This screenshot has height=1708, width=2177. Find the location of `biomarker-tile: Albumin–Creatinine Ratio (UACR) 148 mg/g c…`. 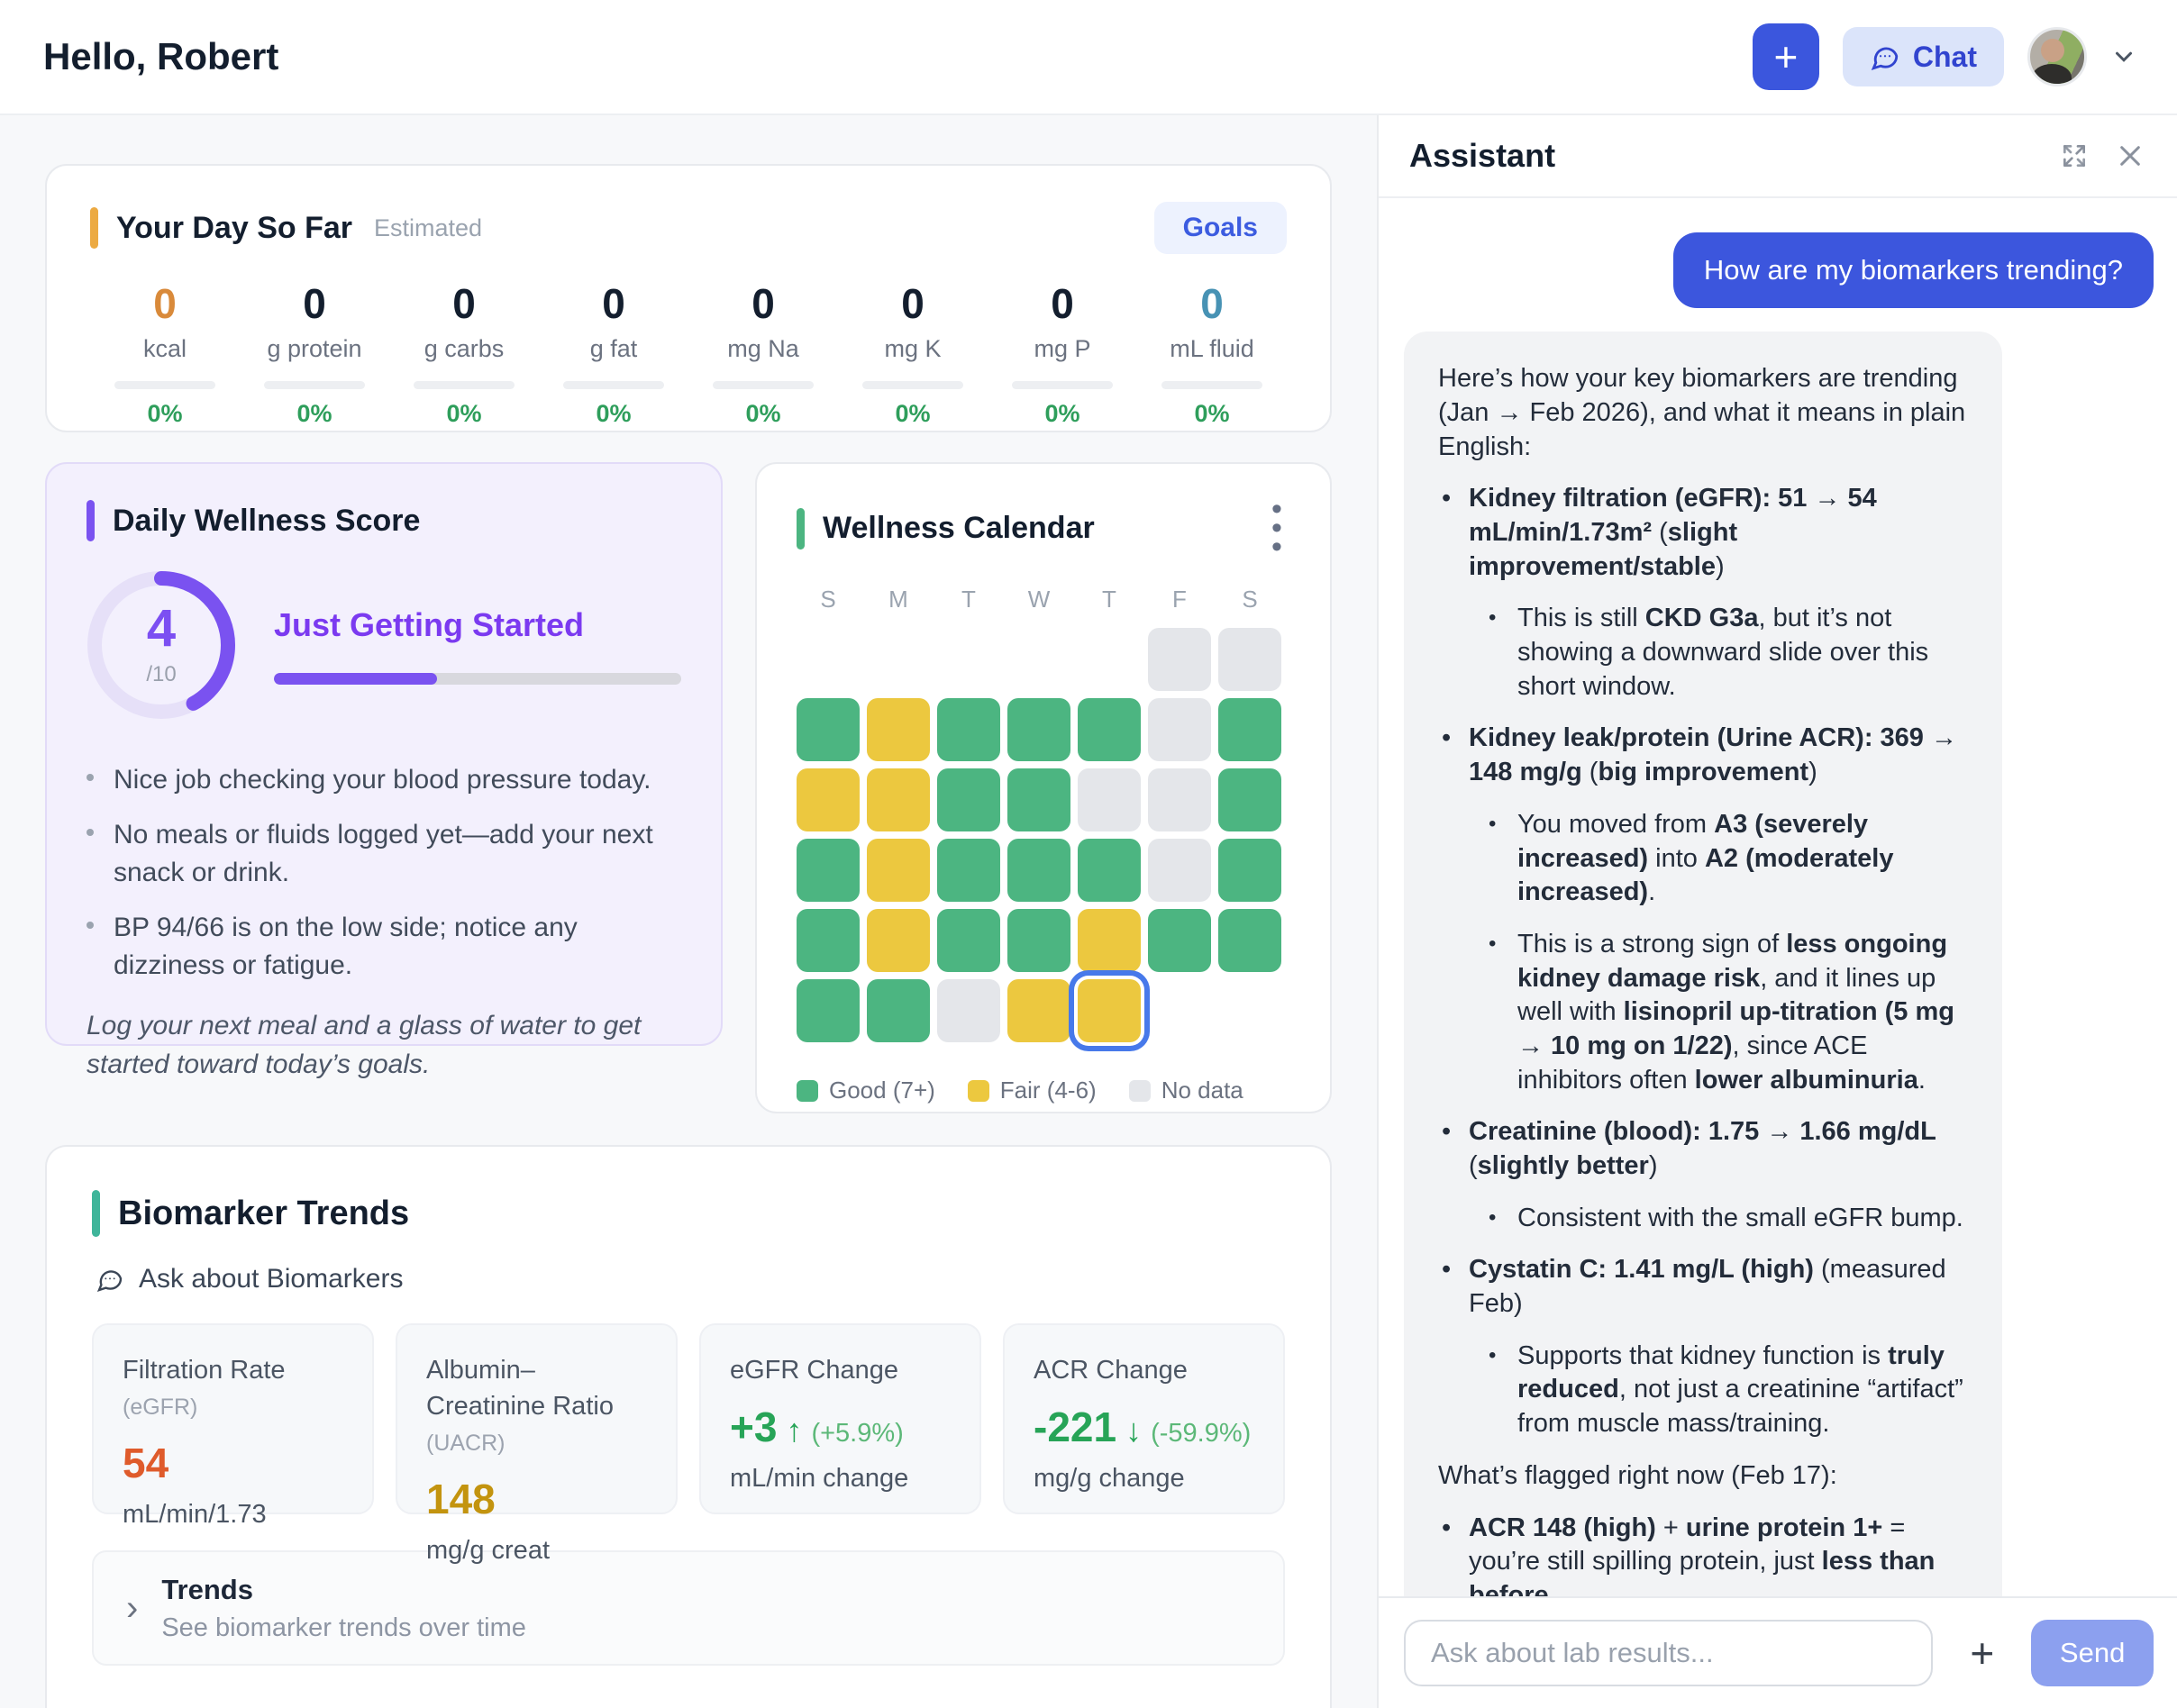

biomarker-tile: Albumin–Creatinine Ratio (UACR) 148 mg/g c… is located at coordinates (537, 1444).